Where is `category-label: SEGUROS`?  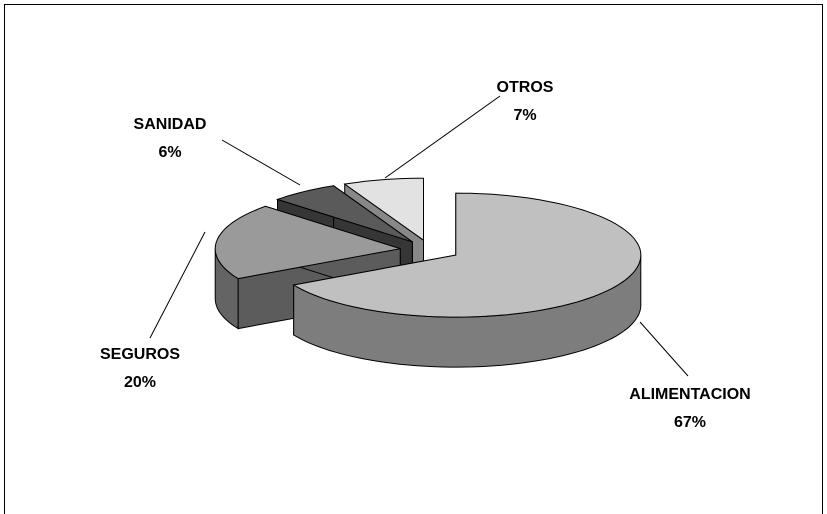 category-label: SEGUROS is located at coordinates (140, 354).